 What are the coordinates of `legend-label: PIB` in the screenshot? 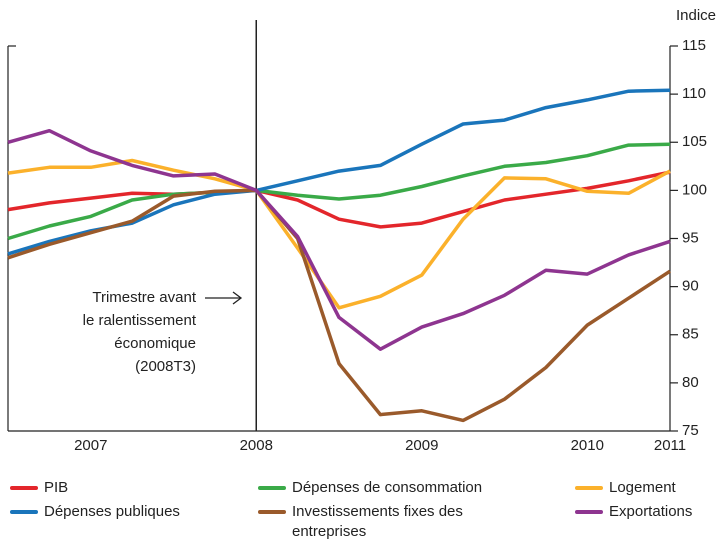 It's located at (56, 487).